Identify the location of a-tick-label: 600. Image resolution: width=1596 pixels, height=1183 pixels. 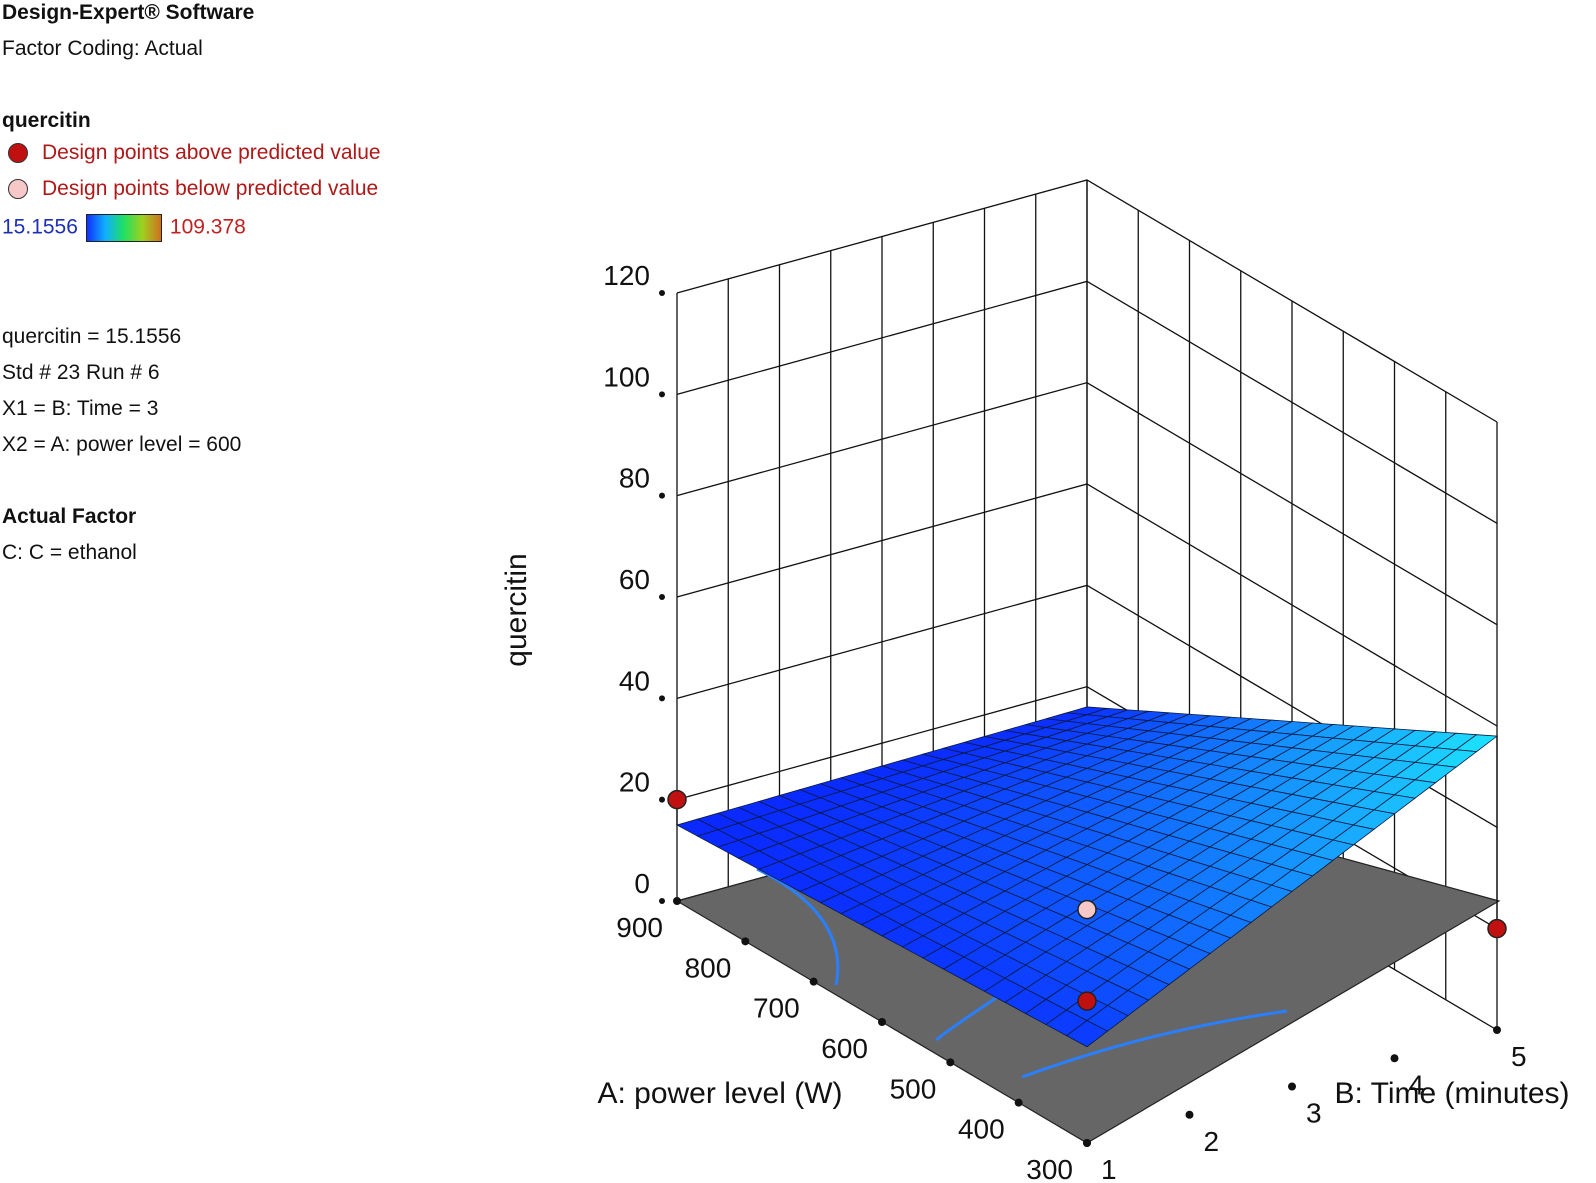
(844, 1048).